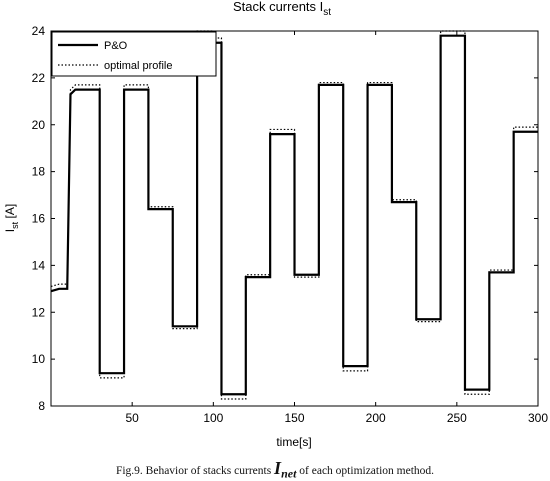  What do you see at coordinates (39, 265) in the screenshot?
I see `y-tick-label: 14` at bounding box center [39, 265].